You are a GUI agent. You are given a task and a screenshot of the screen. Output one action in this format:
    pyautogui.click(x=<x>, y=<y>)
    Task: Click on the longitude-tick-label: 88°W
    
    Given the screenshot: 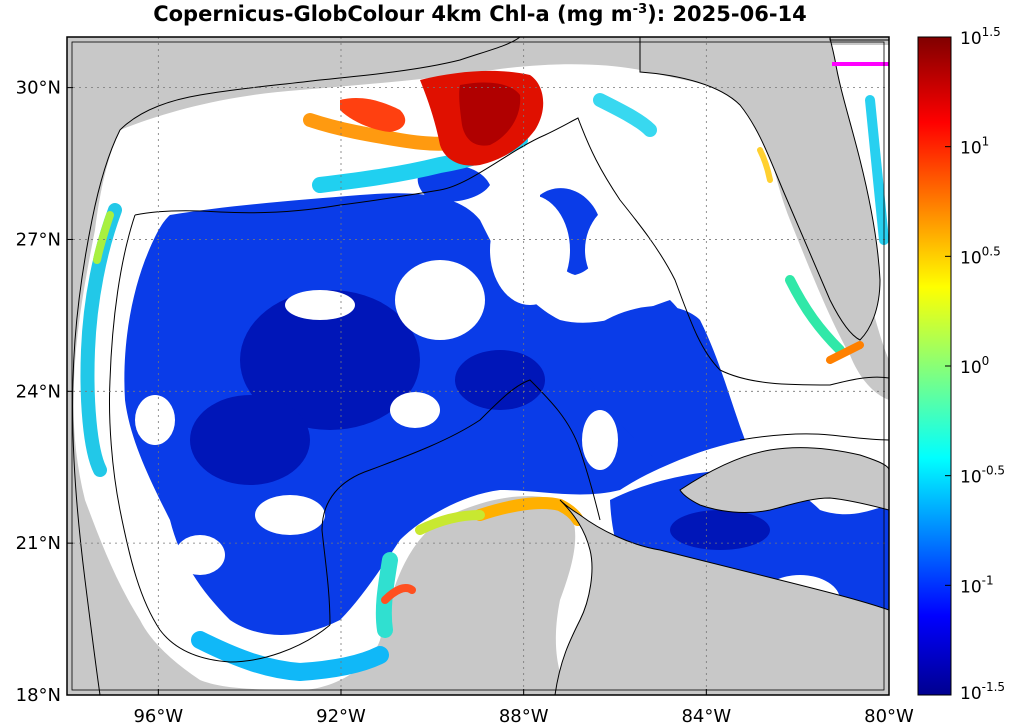 What is the action you would take?
    pyautogui.click(x=524, y=716)
    